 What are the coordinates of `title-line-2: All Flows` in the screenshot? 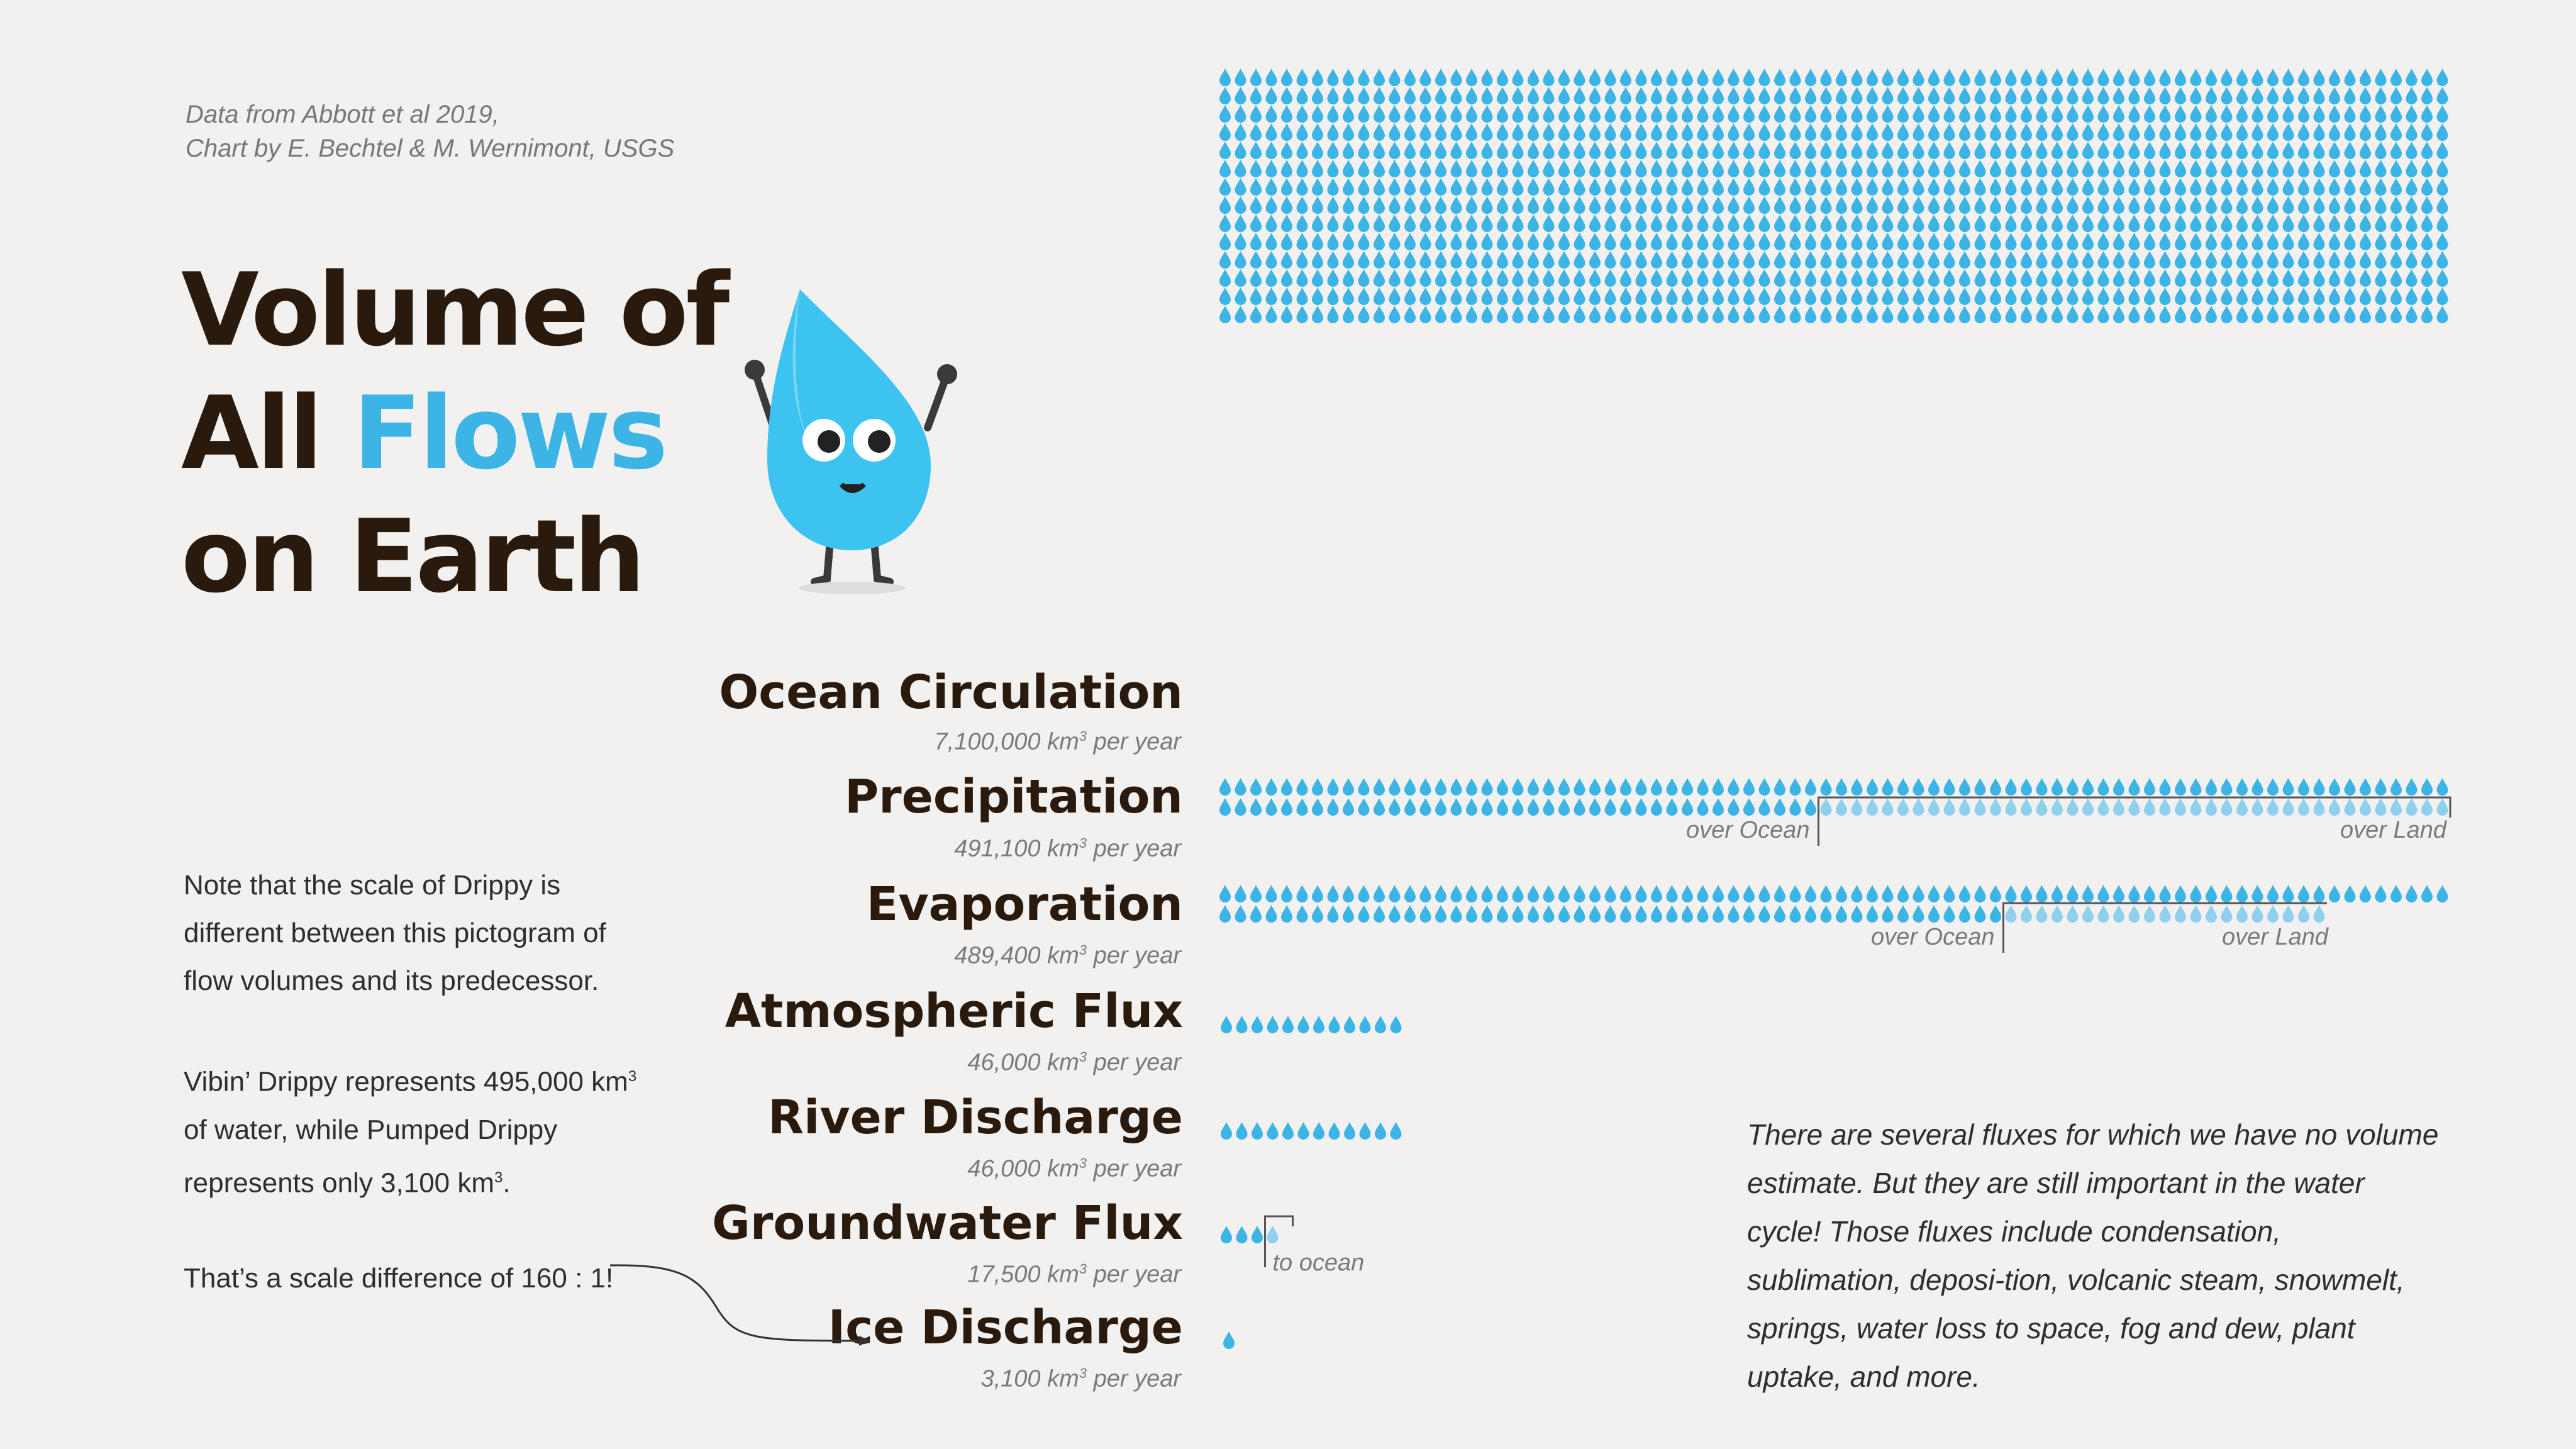 It's located at (454, 433).